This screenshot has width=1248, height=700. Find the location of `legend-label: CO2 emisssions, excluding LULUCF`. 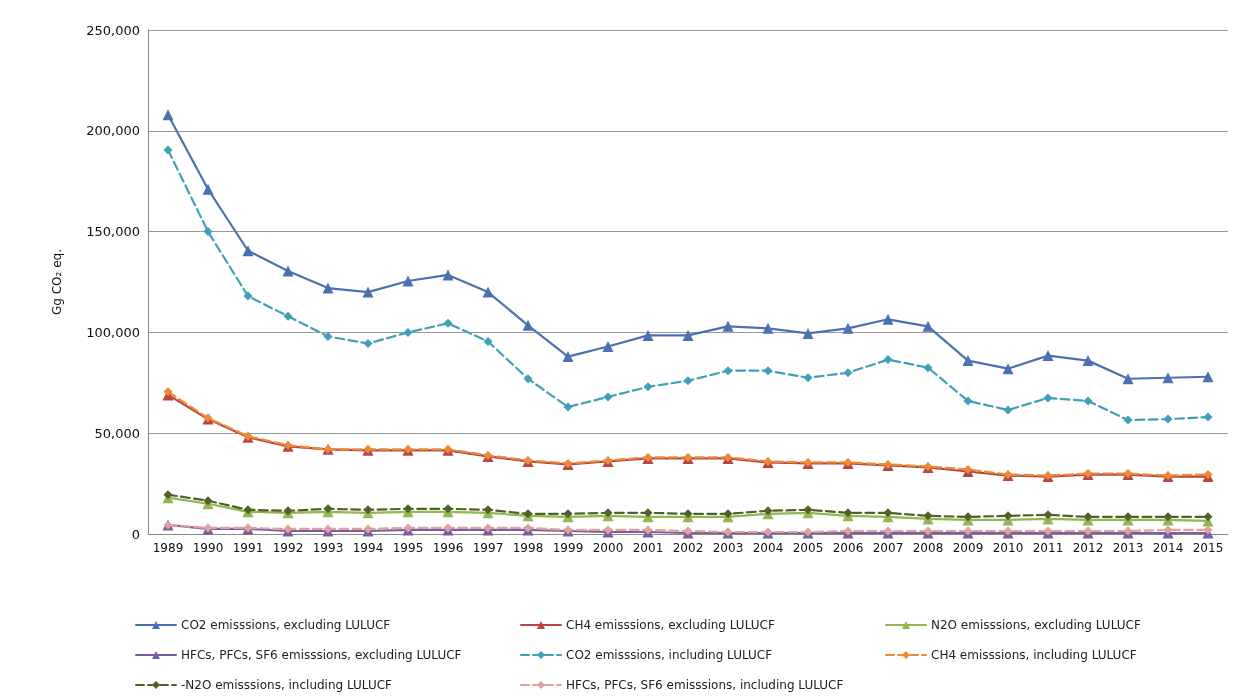

legend-label: CO2 emisssions, excluding LULUCF is located at coordinates (286, 625).